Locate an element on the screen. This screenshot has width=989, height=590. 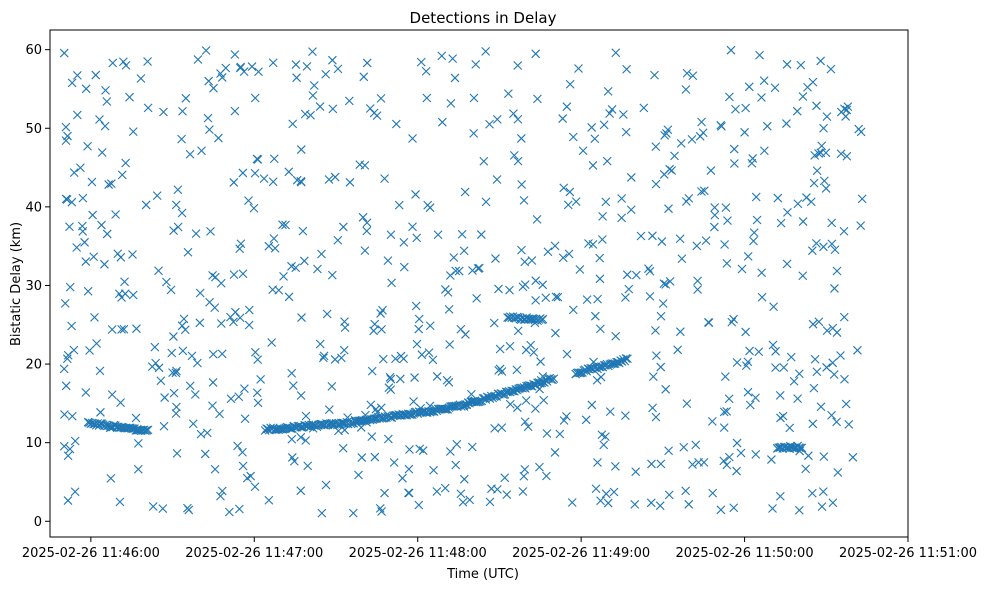
y-tick-label: 0 is located at coordinates (38, 522).